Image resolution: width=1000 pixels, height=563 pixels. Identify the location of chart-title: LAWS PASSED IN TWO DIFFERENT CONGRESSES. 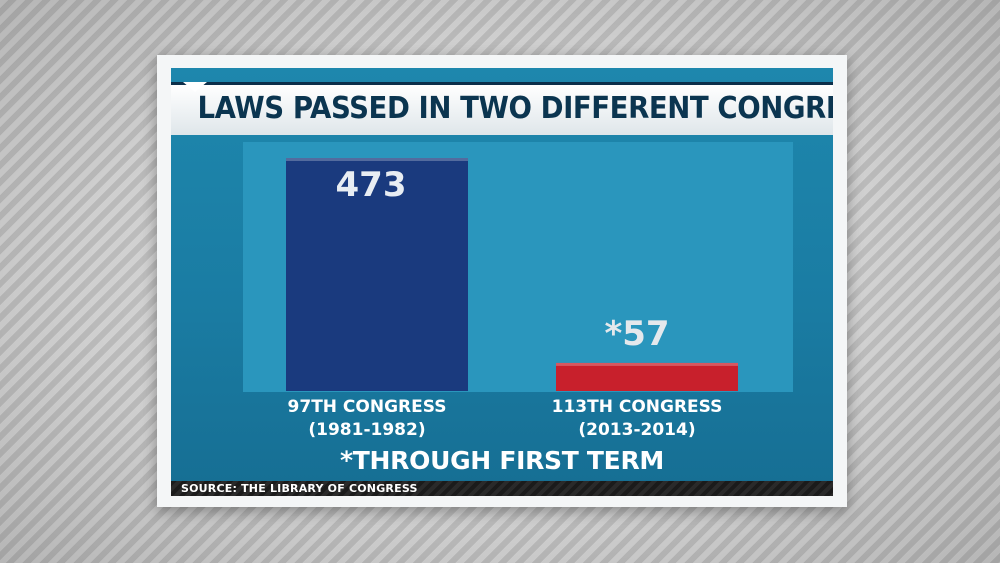
(515, 108).